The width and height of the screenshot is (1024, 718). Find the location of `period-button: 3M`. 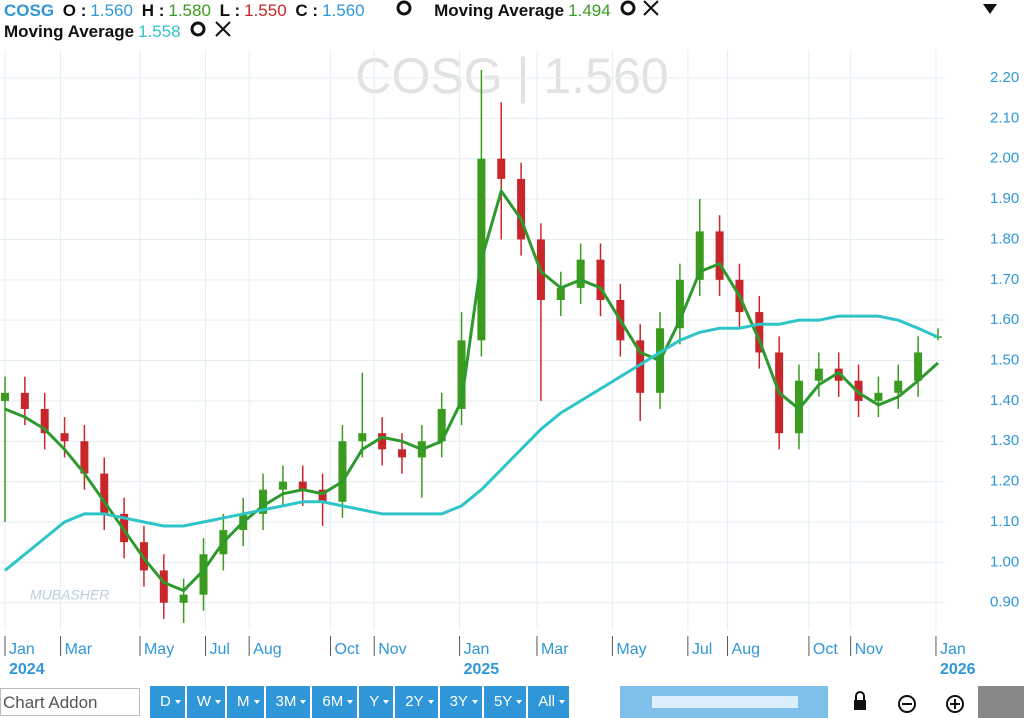

period-button: 3M is located at coordinates (289, 702).